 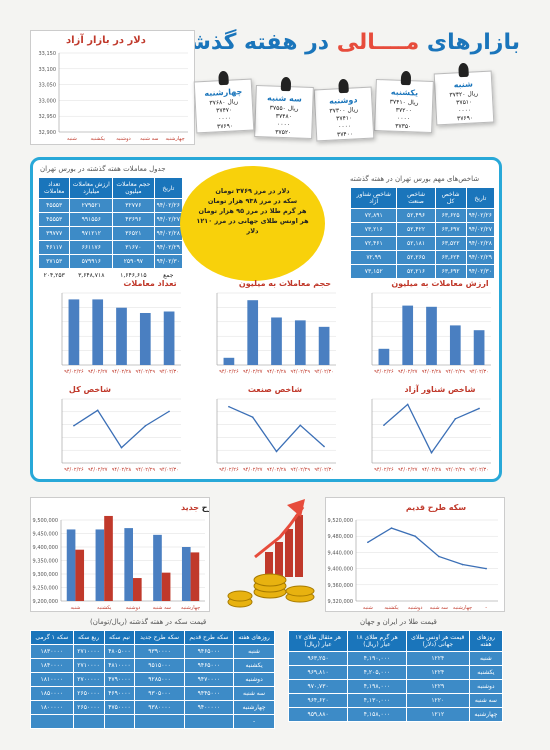 What do you see at coordinates (340, 521) in the screenshot?
I see `y-tick-label: 9,520,000` at bounding box center [340, 521].